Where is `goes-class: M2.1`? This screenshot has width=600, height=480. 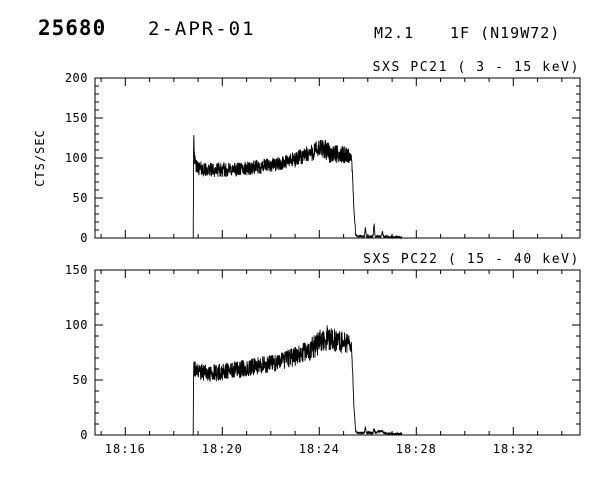
goes-class: M2.1 is located at coordinates (394, 33).